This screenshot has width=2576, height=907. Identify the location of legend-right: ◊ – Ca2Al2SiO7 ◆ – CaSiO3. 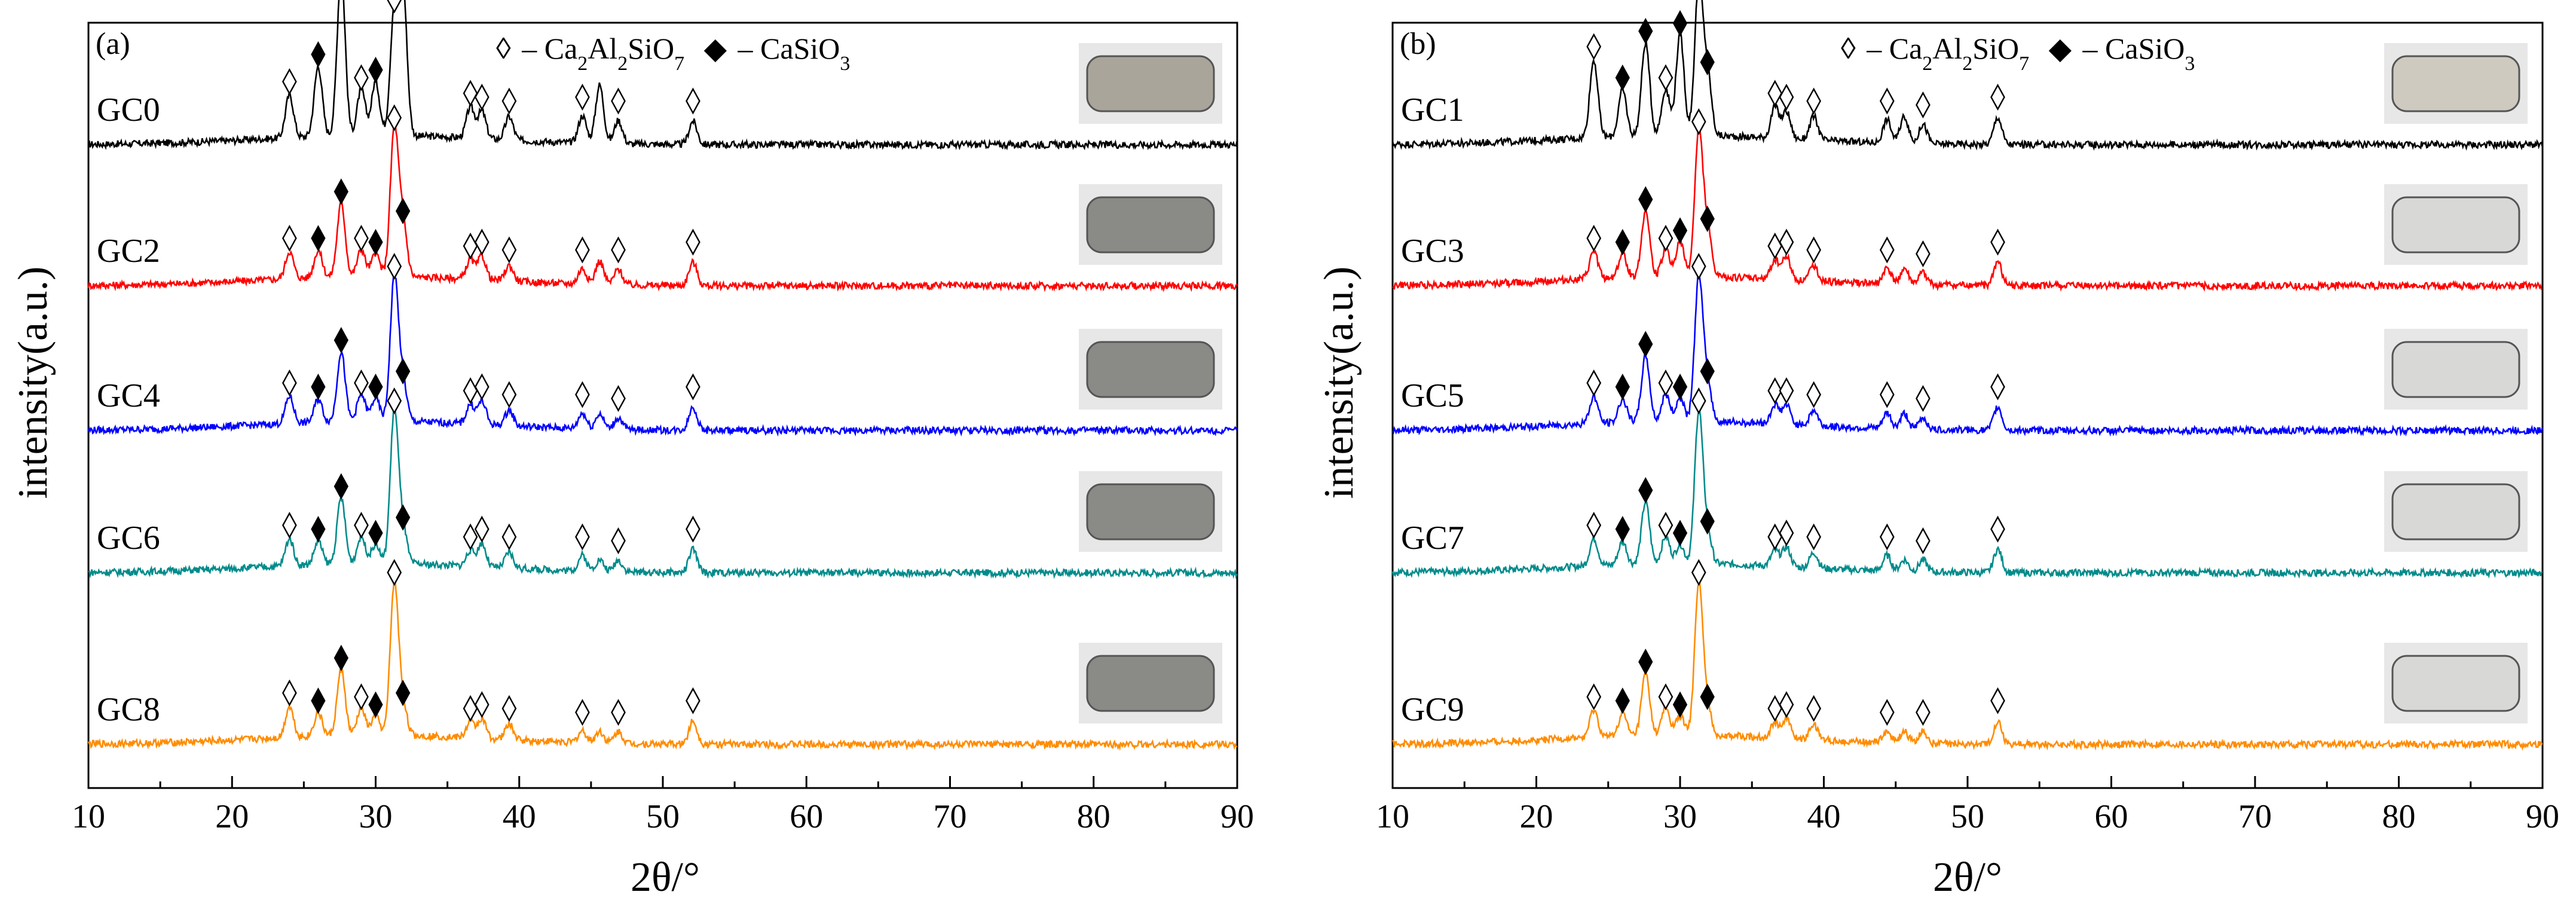
(2018, 53).